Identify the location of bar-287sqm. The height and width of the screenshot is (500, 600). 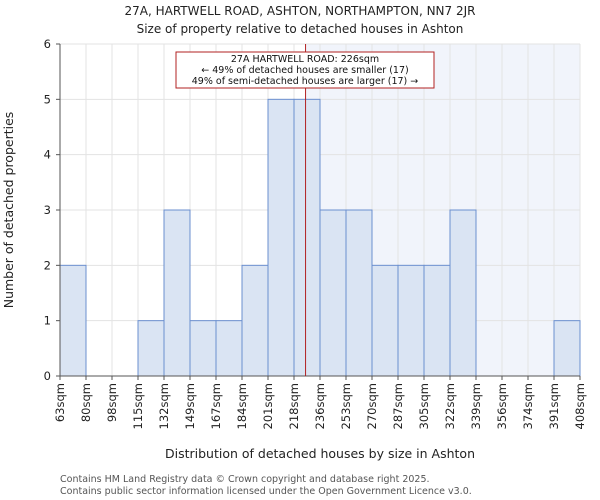
(411, 320).